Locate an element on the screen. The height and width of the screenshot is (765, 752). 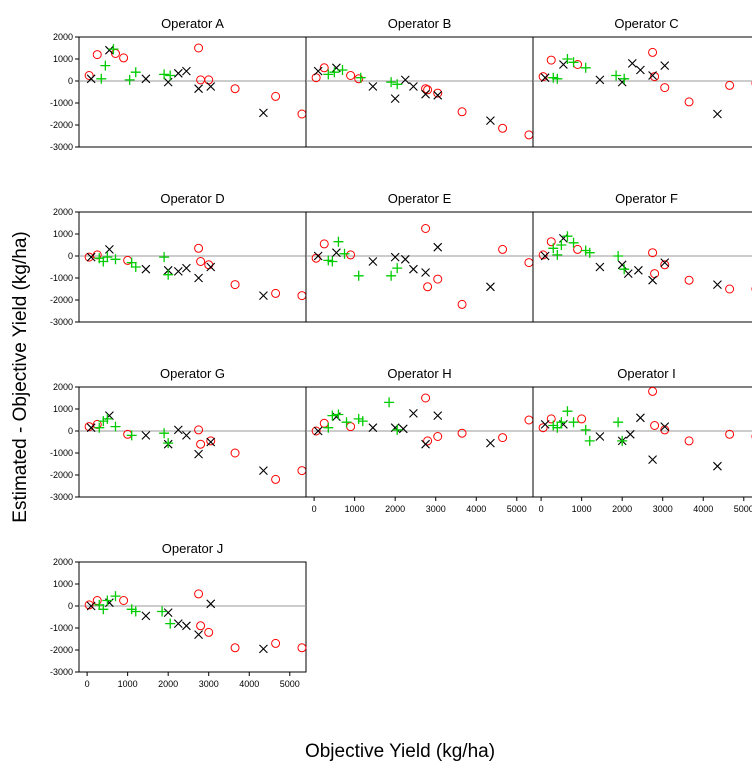
y-tick-label: 0 is located at coordinates (70, 81).